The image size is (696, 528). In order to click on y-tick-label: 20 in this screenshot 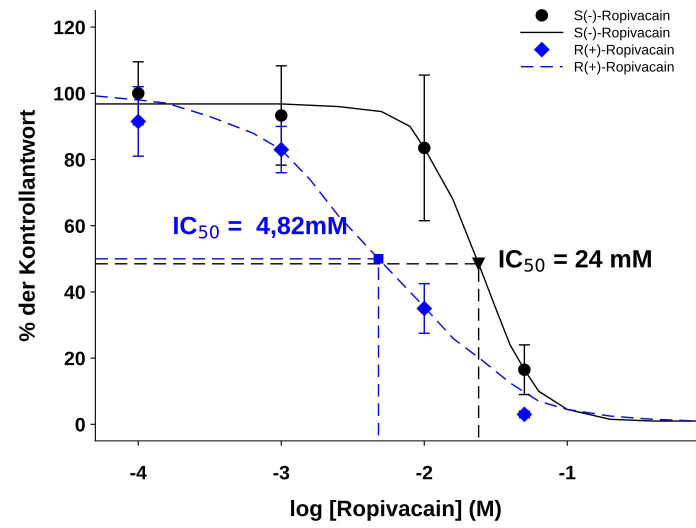, I will do `click(74, 359)`.